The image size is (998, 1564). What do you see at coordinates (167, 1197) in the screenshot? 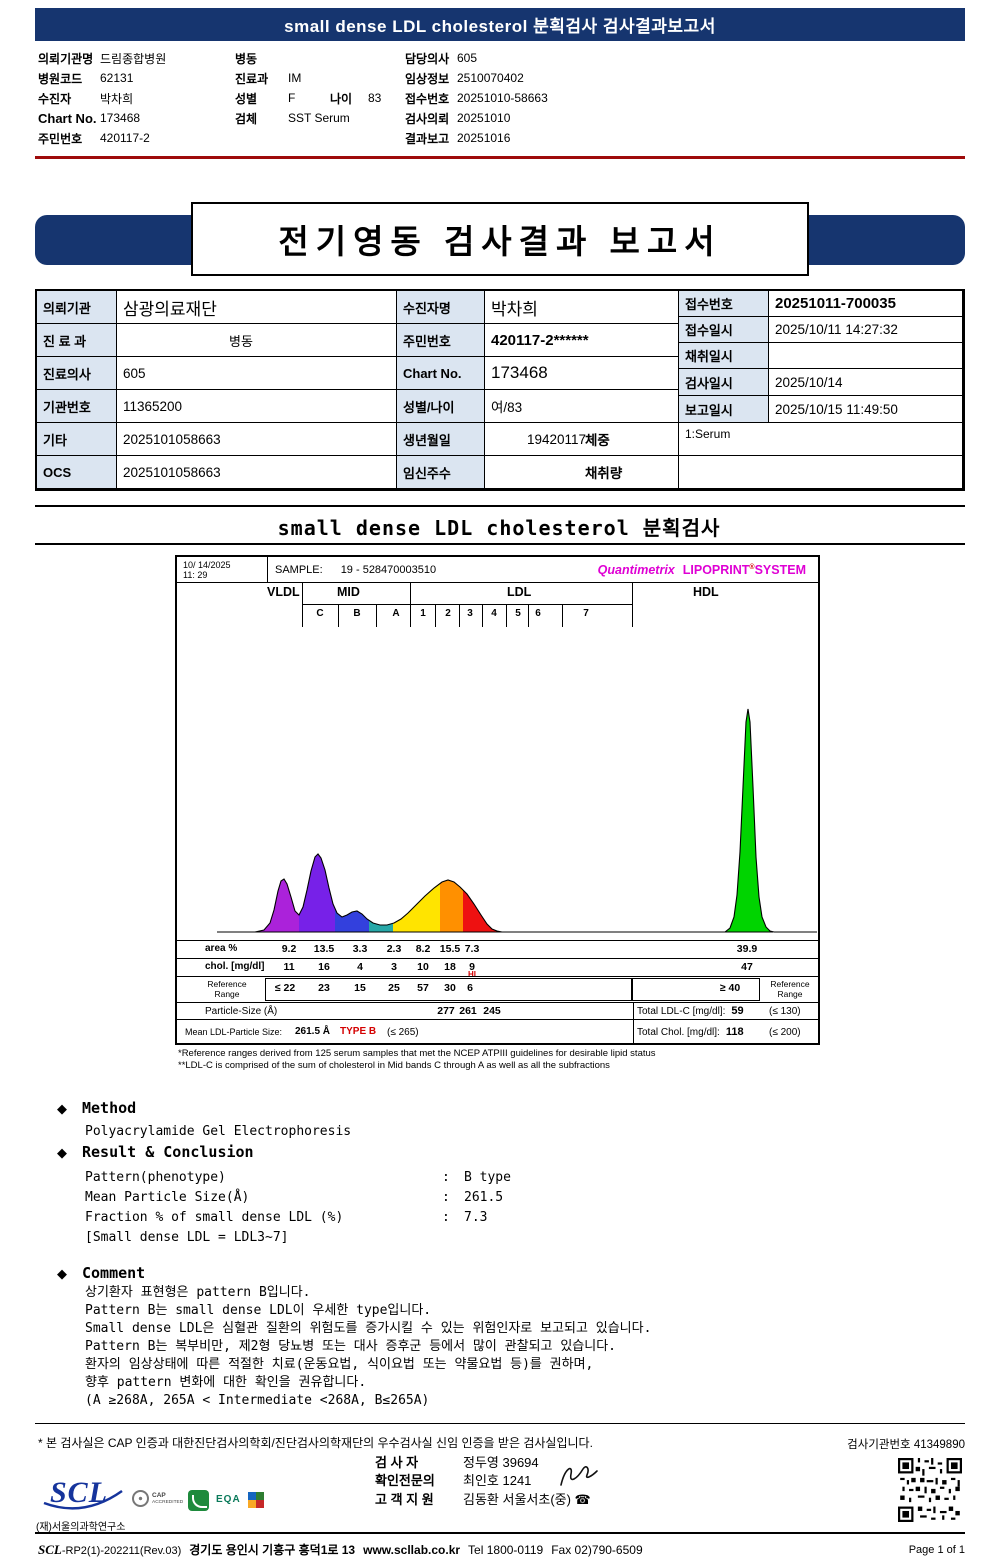
I see `result-name: Mean Particle Size(Å)` at bounding box center [167, 1197].